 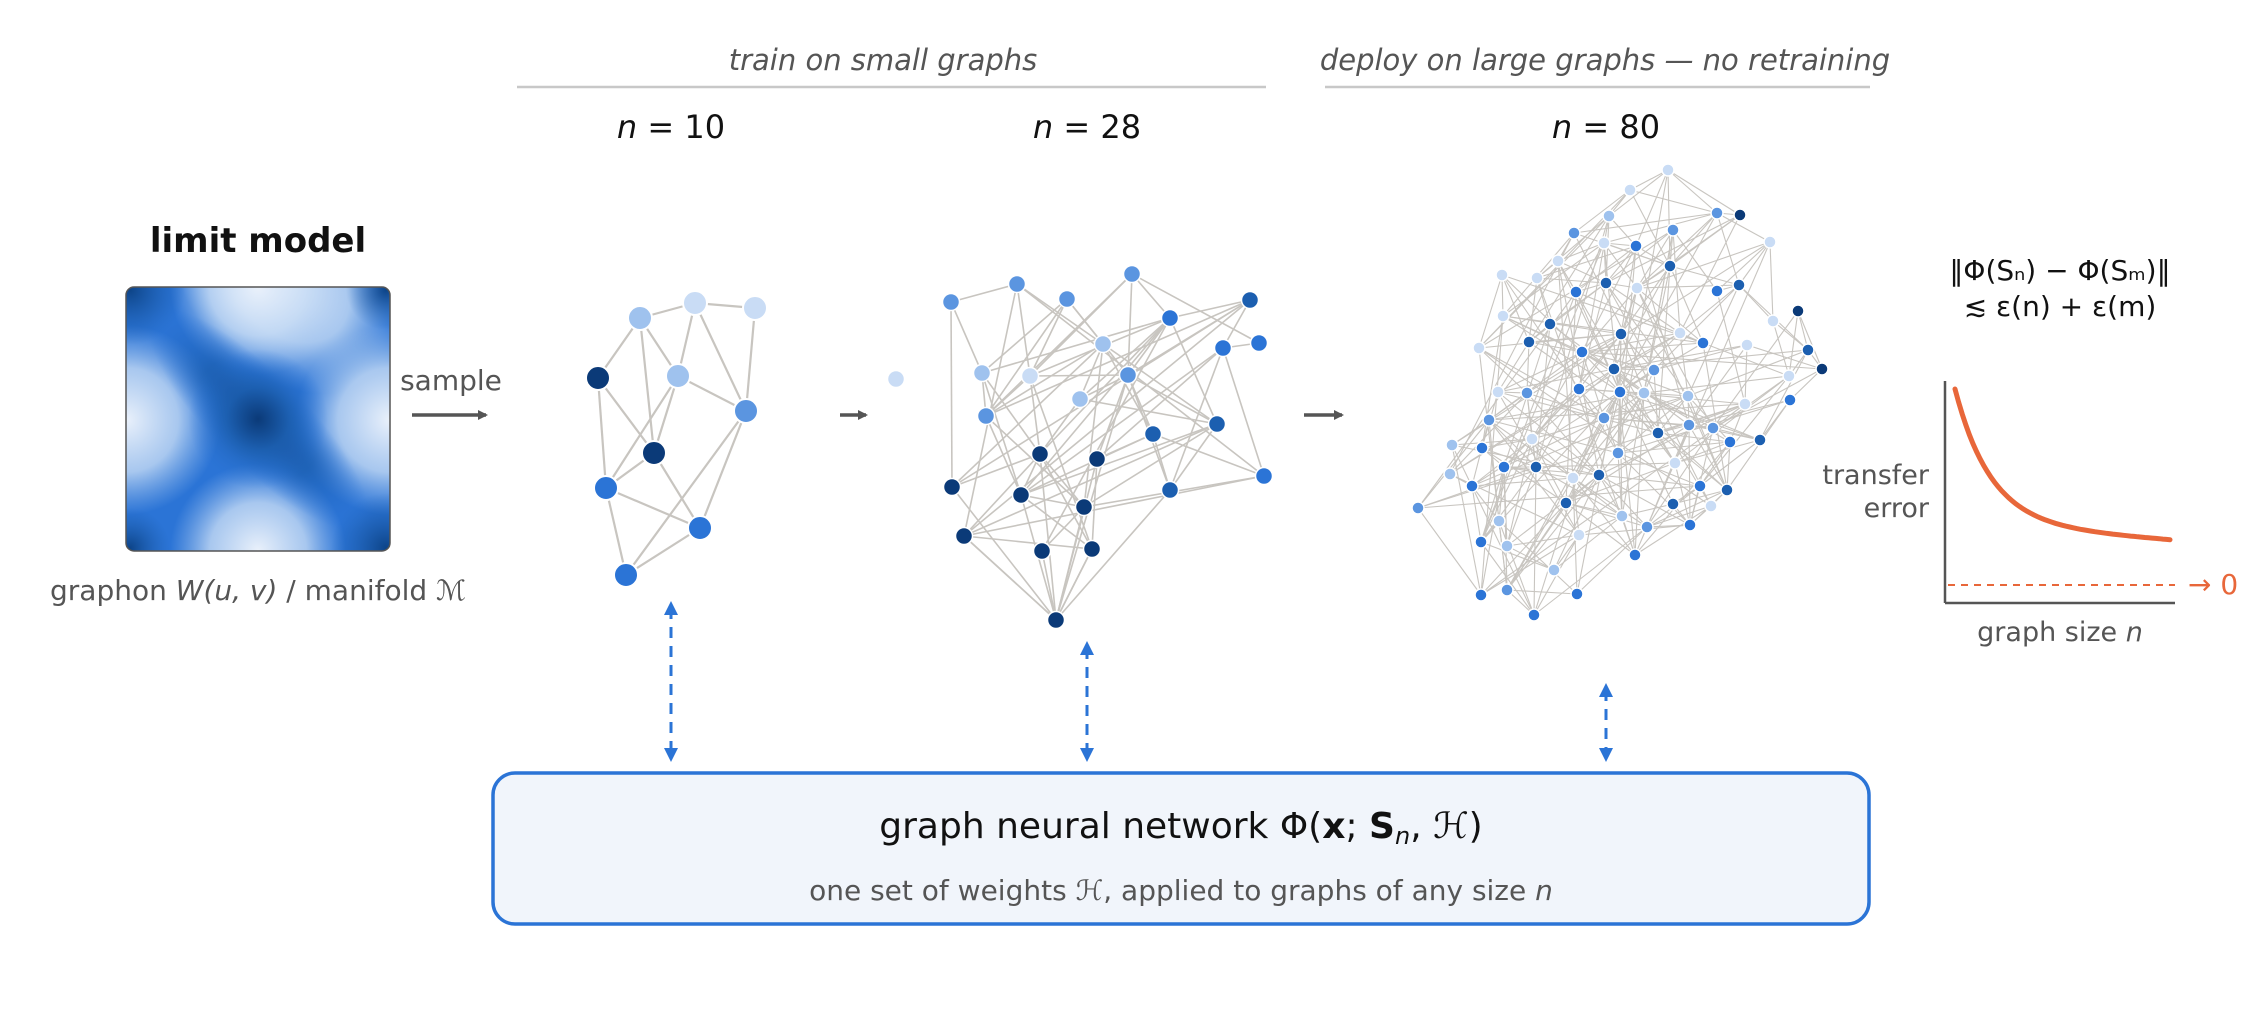 I want to click on graph-n10, so click(x=676, y=439).